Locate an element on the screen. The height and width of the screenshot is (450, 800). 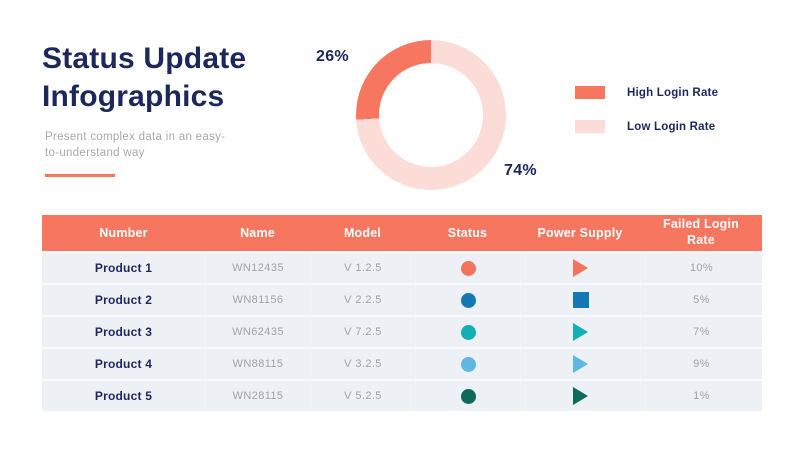
donut-hole is located at coordinates (431, 115).